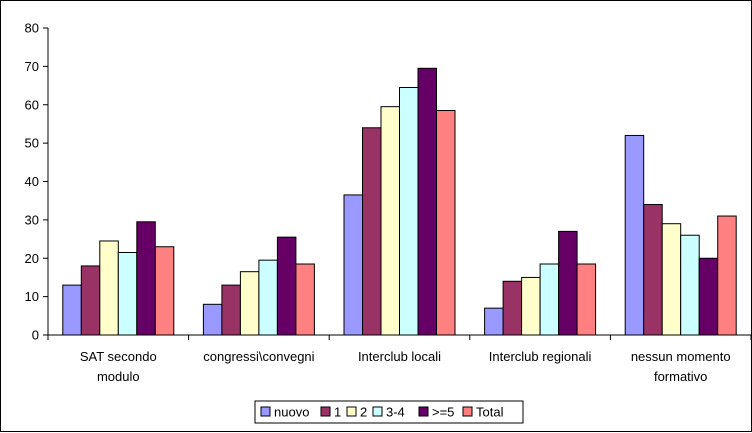 The height and width of the screenshot is (433, 752). Describe the element at coordinates (32, 258) in the screenshot. I see `y-tick-label: 20` at that location.